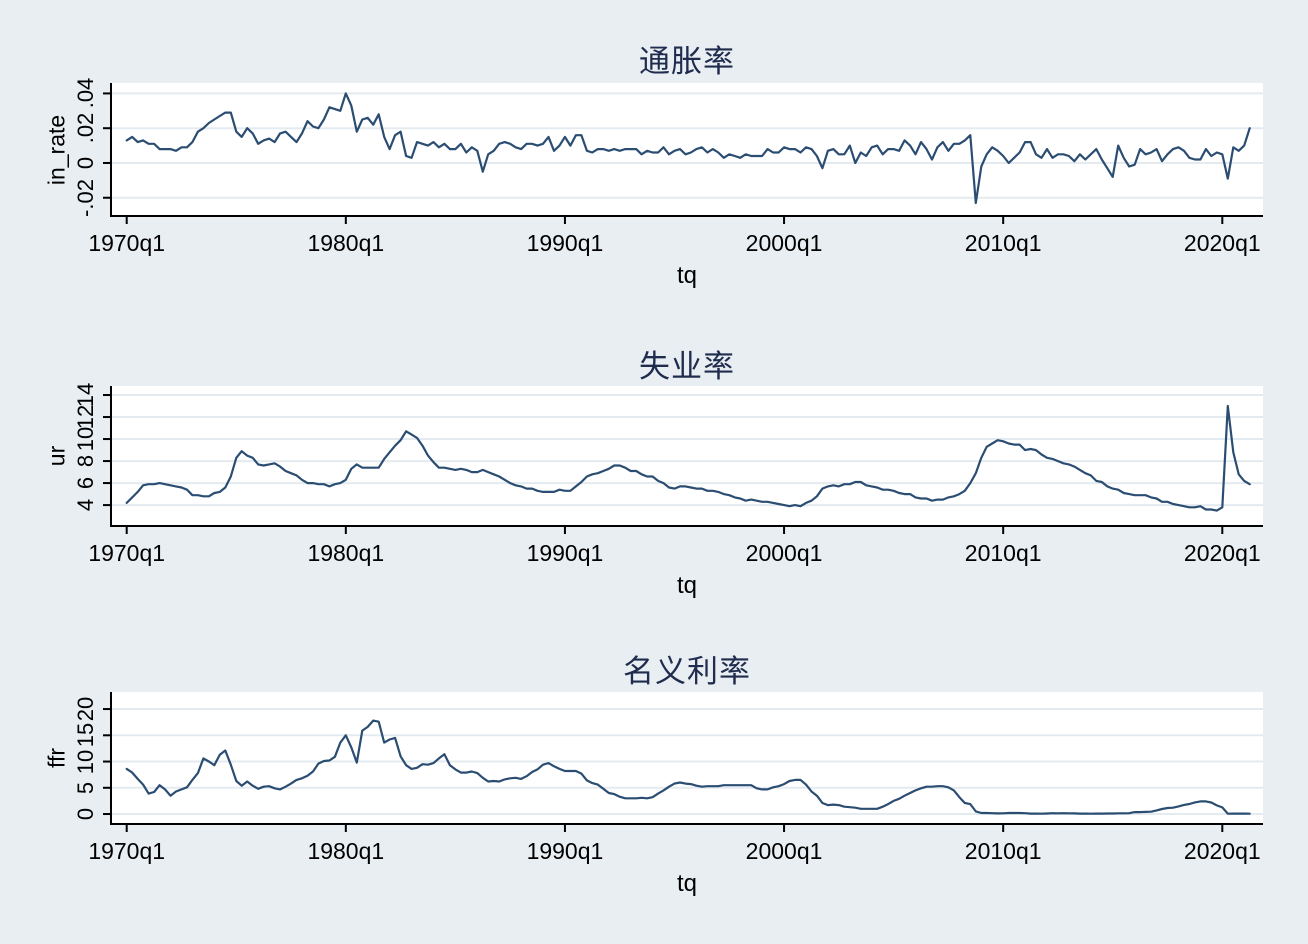 The height and width of the screenshot is (944, 1308). I want to click on series-line-ffr, so click(688, 767).